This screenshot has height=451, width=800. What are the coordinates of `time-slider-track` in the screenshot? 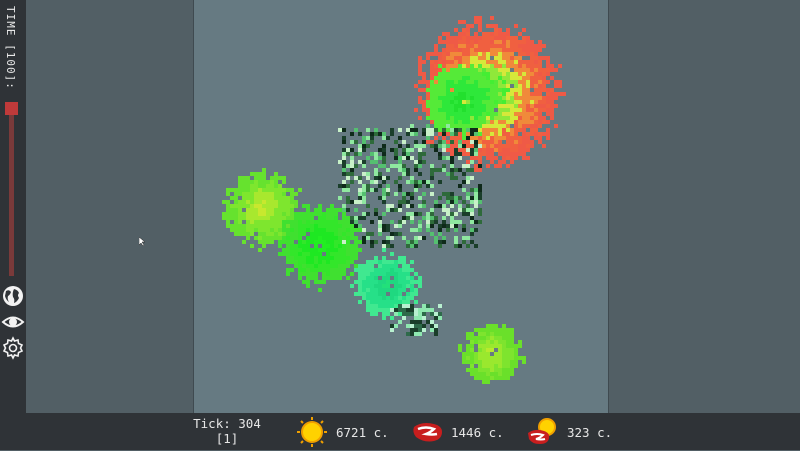 It's located at (11, 190).